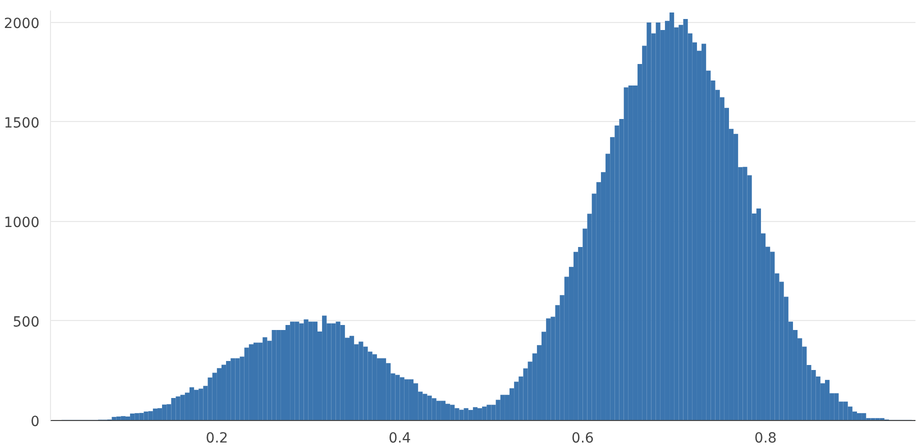 The height and width of the screenshot is (446, 917). I want to click on x-tick-label: 0.8, so click(765, 438).